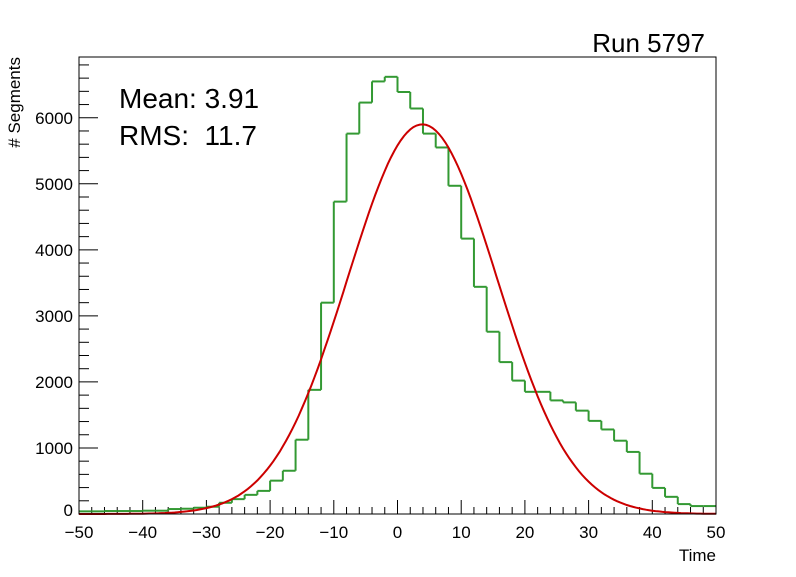 The height and width of the screenshot is (577, 796). I want to click on stats-mean: Mean: 3.91, so click(189, 98).